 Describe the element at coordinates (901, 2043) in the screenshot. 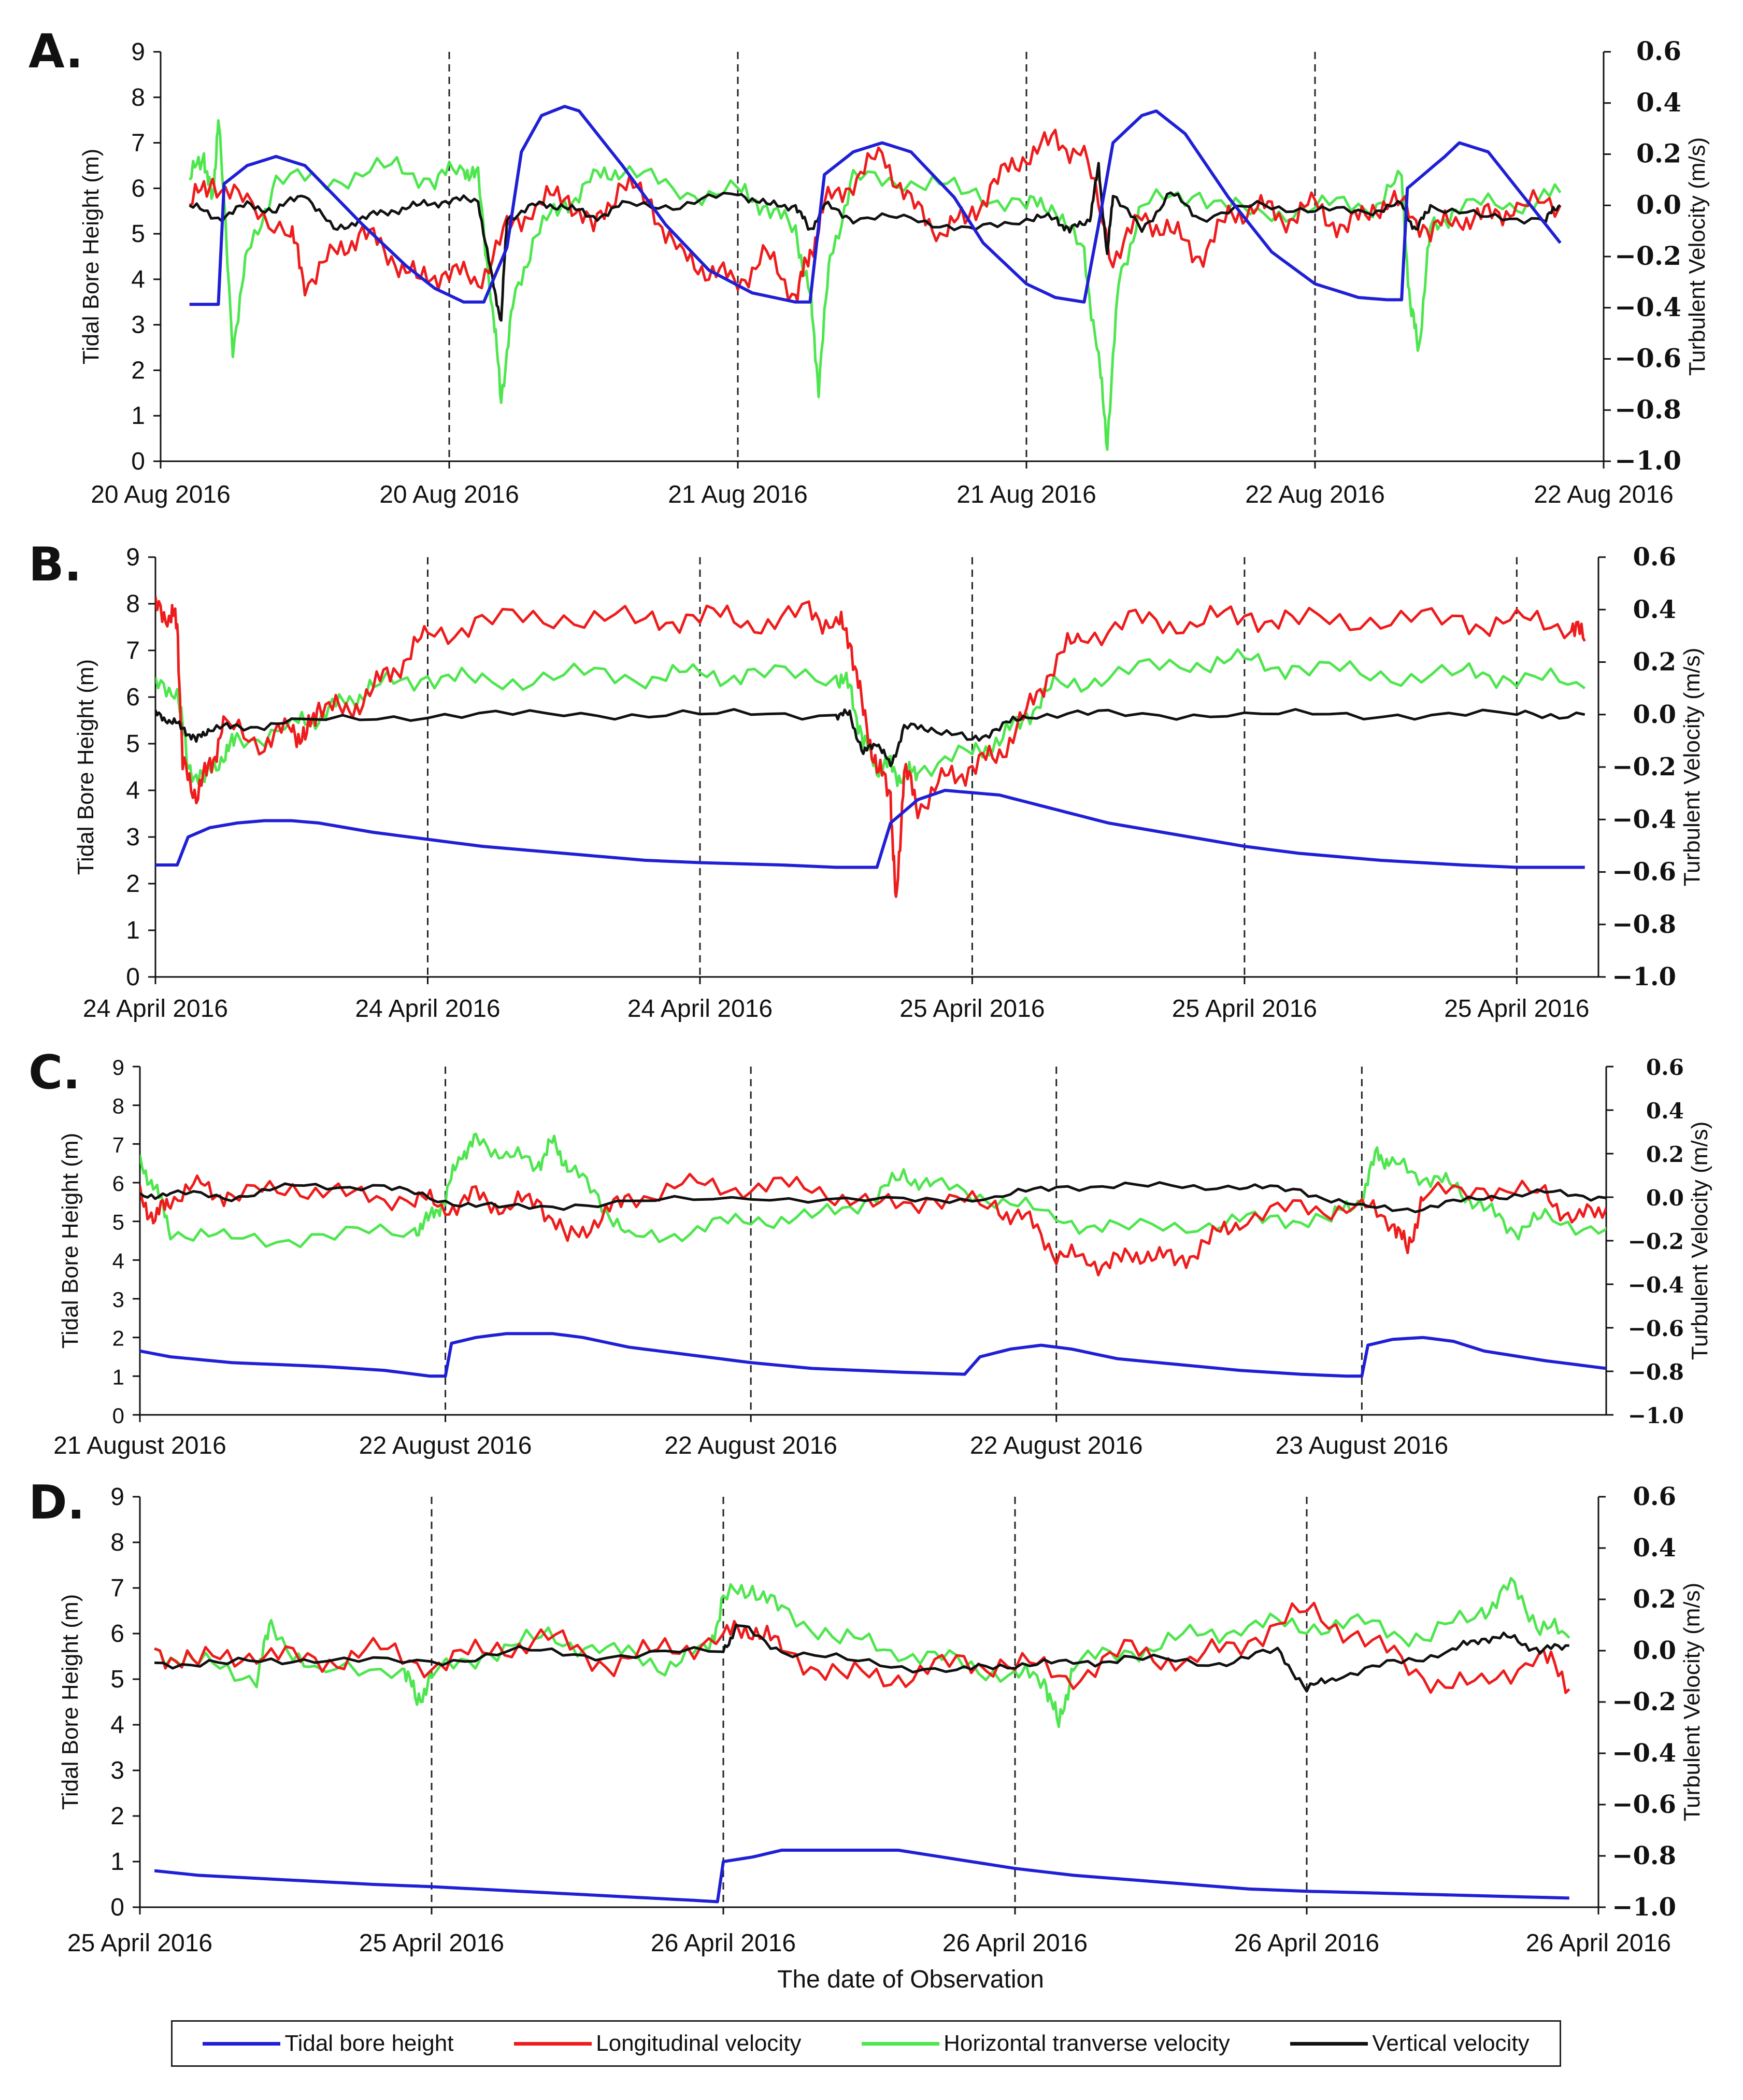

I see `legend-swatch-horizontal` at that location.